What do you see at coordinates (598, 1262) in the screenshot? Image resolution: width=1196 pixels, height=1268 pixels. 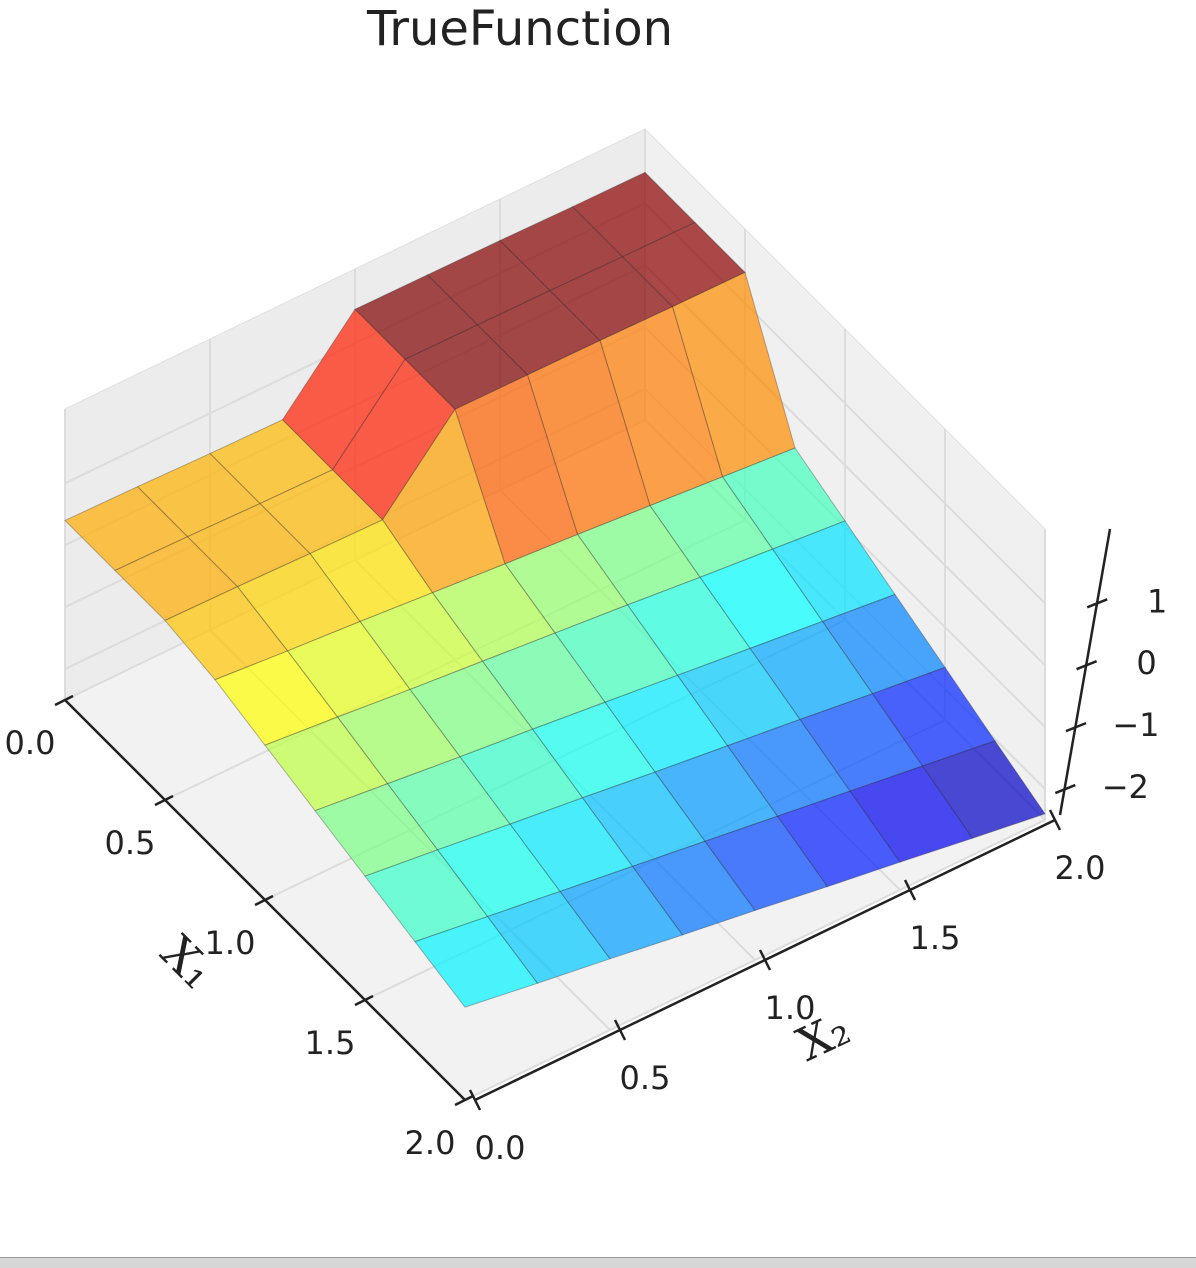 I see `status-bar` at bounding box center [598, 1262].